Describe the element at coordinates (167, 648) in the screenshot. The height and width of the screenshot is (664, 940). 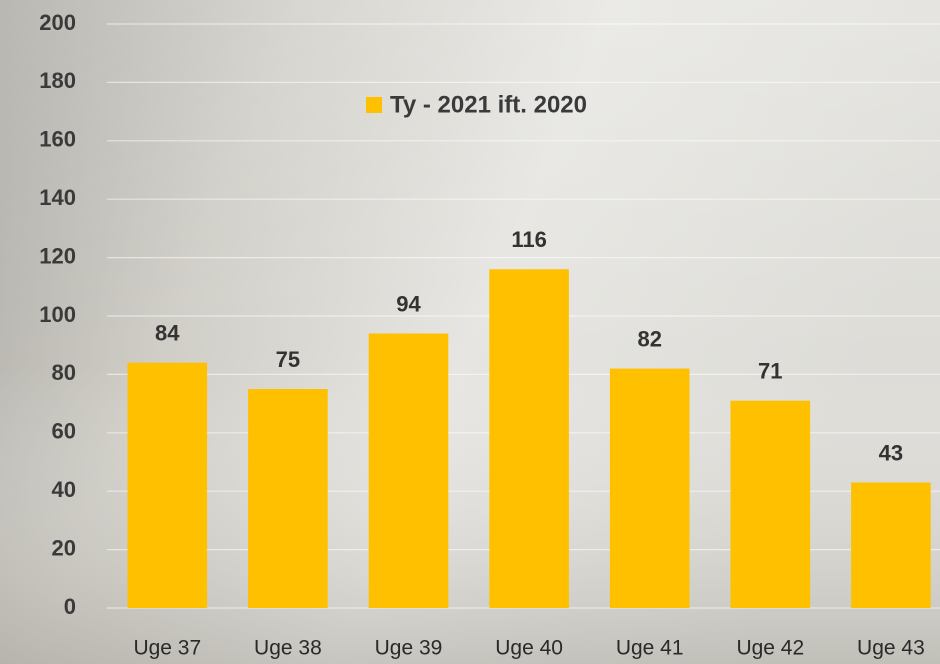
I see `x-tick-label: Uge 37` at that location.